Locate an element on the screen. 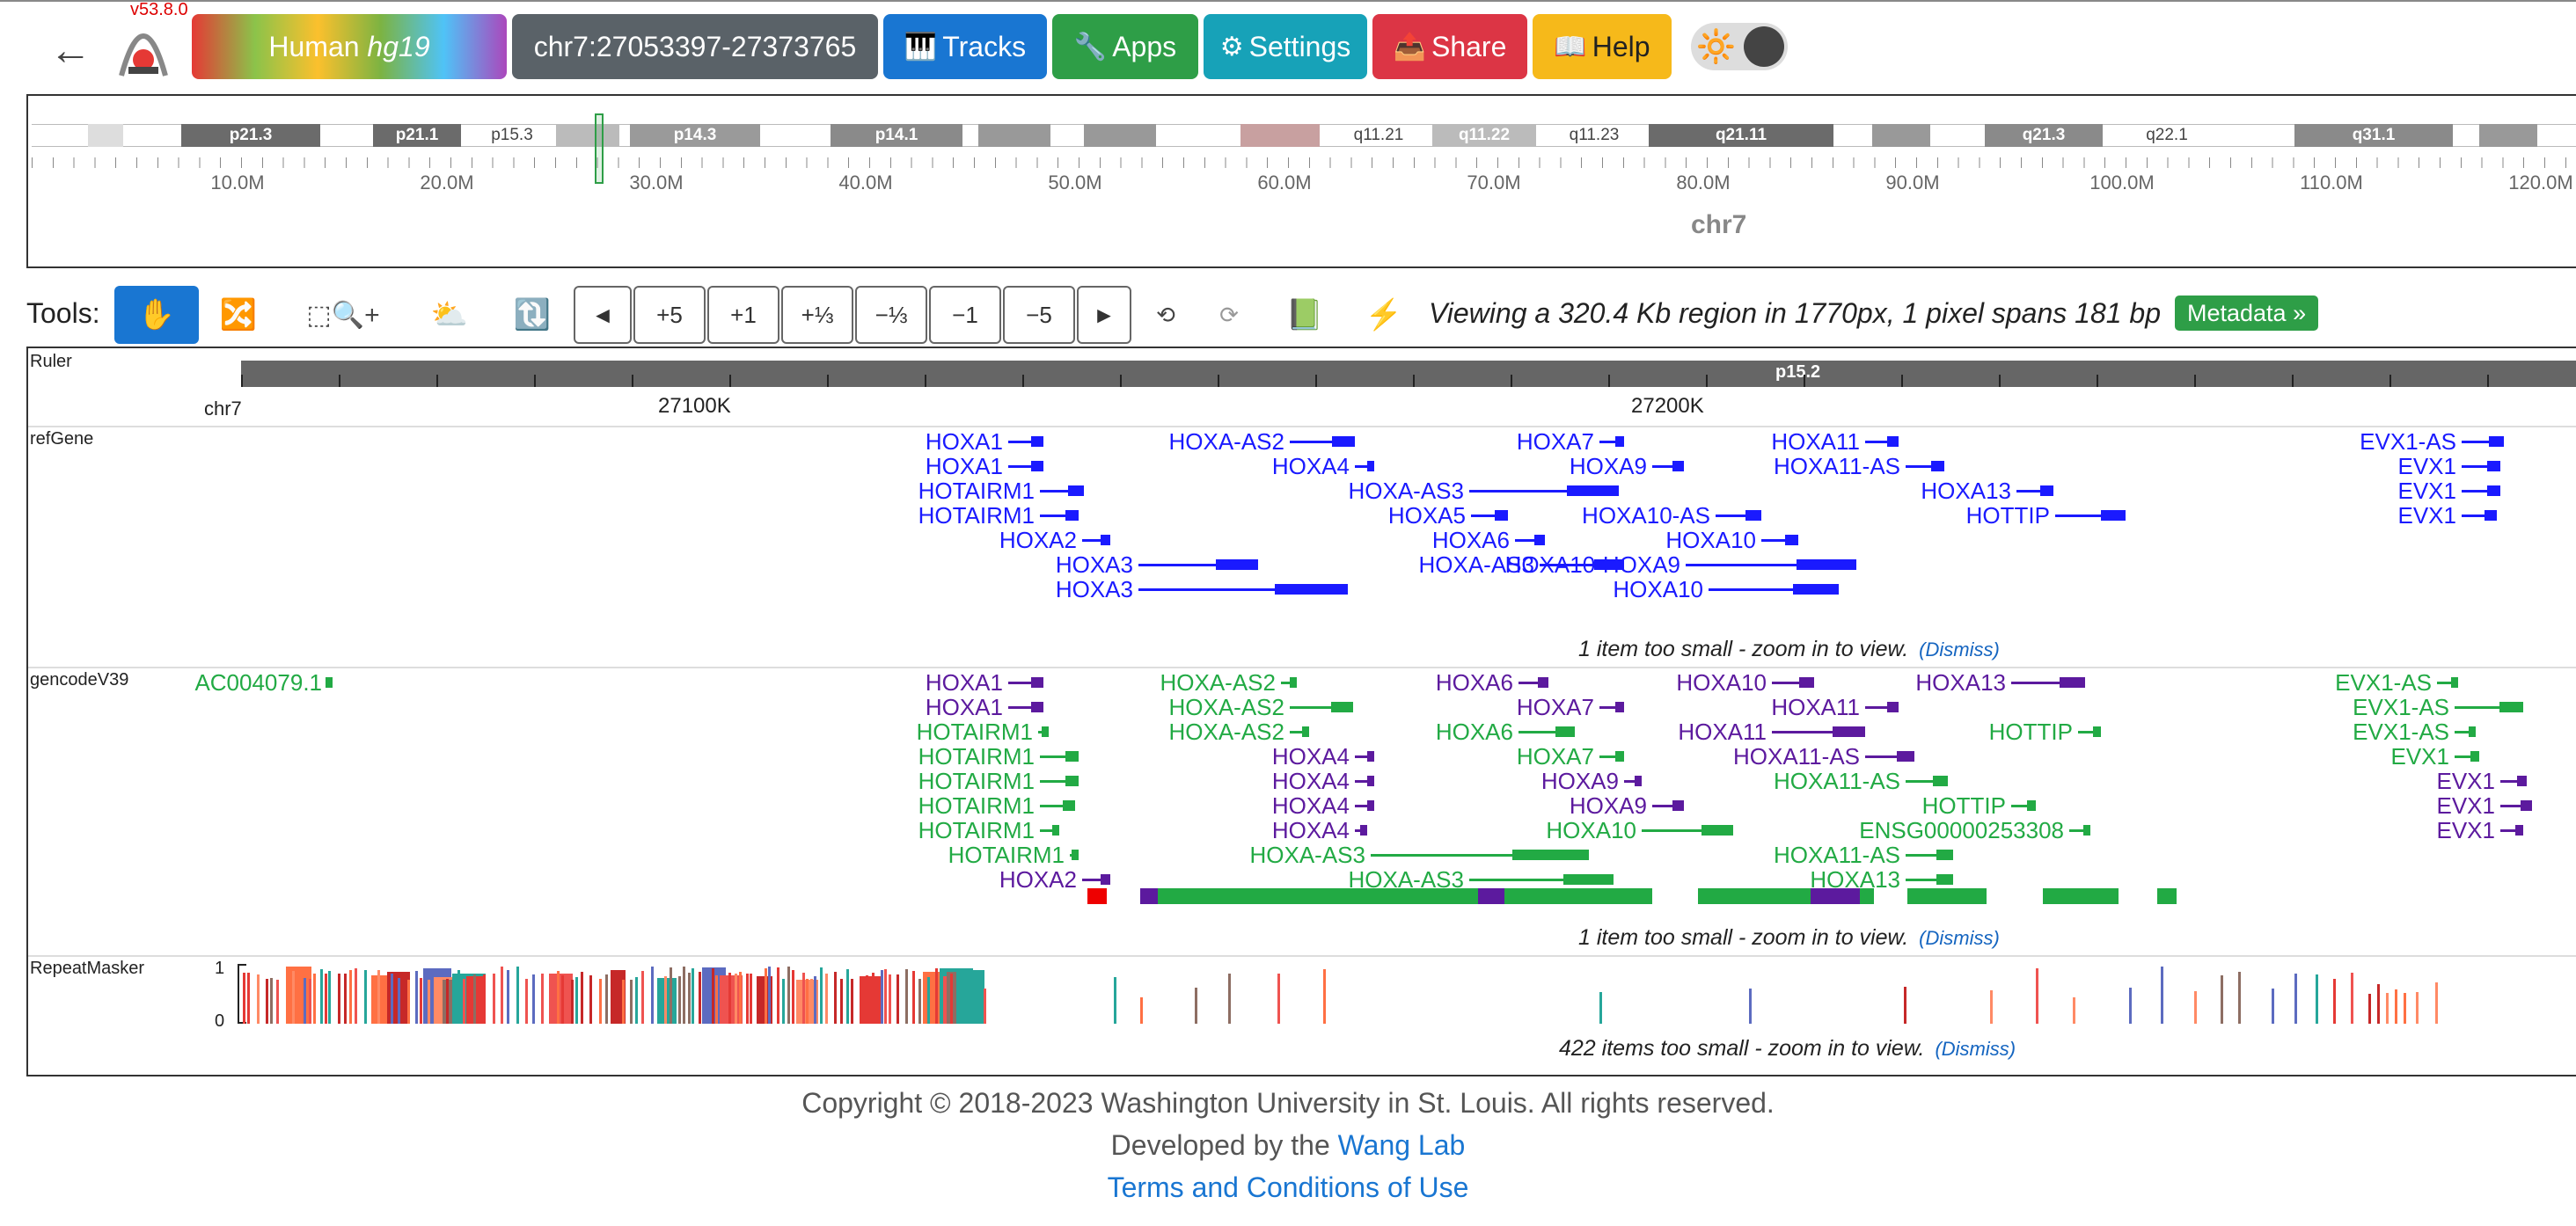 This screenshot has height=1226, width=2576. gene-label: HOXA3 is located at coordinates (1094, 589).